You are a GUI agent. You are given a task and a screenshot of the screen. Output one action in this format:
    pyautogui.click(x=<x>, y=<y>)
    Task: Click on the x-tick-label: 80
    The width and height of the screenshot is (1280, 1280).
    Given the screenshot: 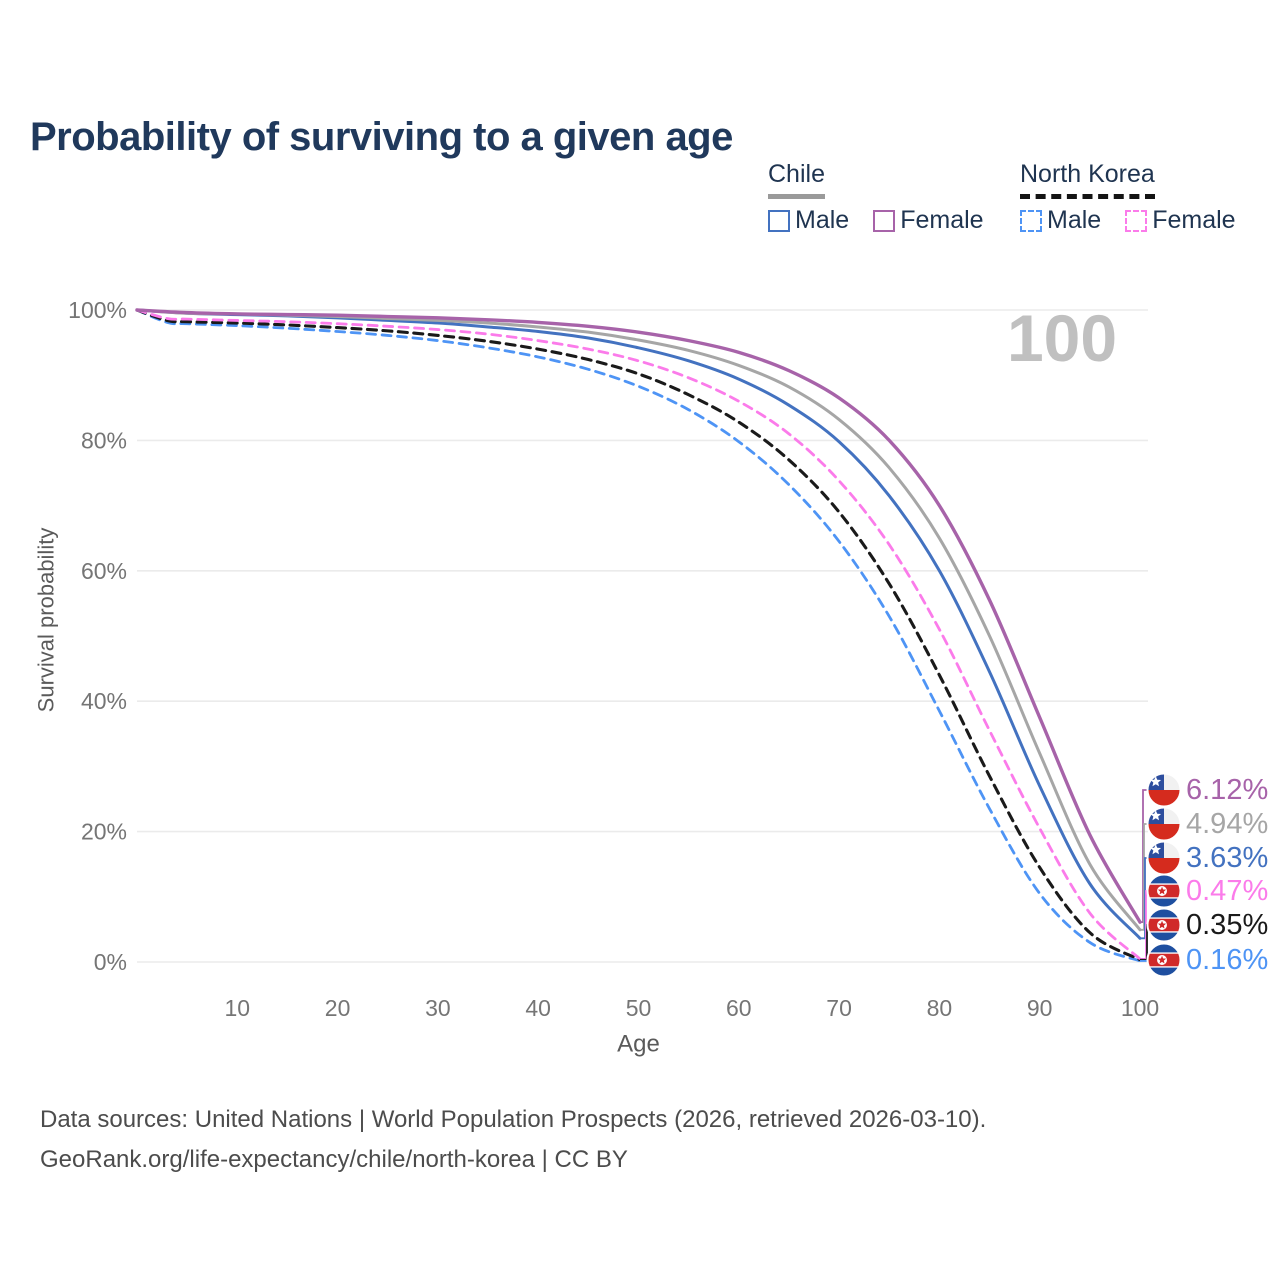 What is the action you would take?
    pyautogui.click(x=940, y=1008)
    